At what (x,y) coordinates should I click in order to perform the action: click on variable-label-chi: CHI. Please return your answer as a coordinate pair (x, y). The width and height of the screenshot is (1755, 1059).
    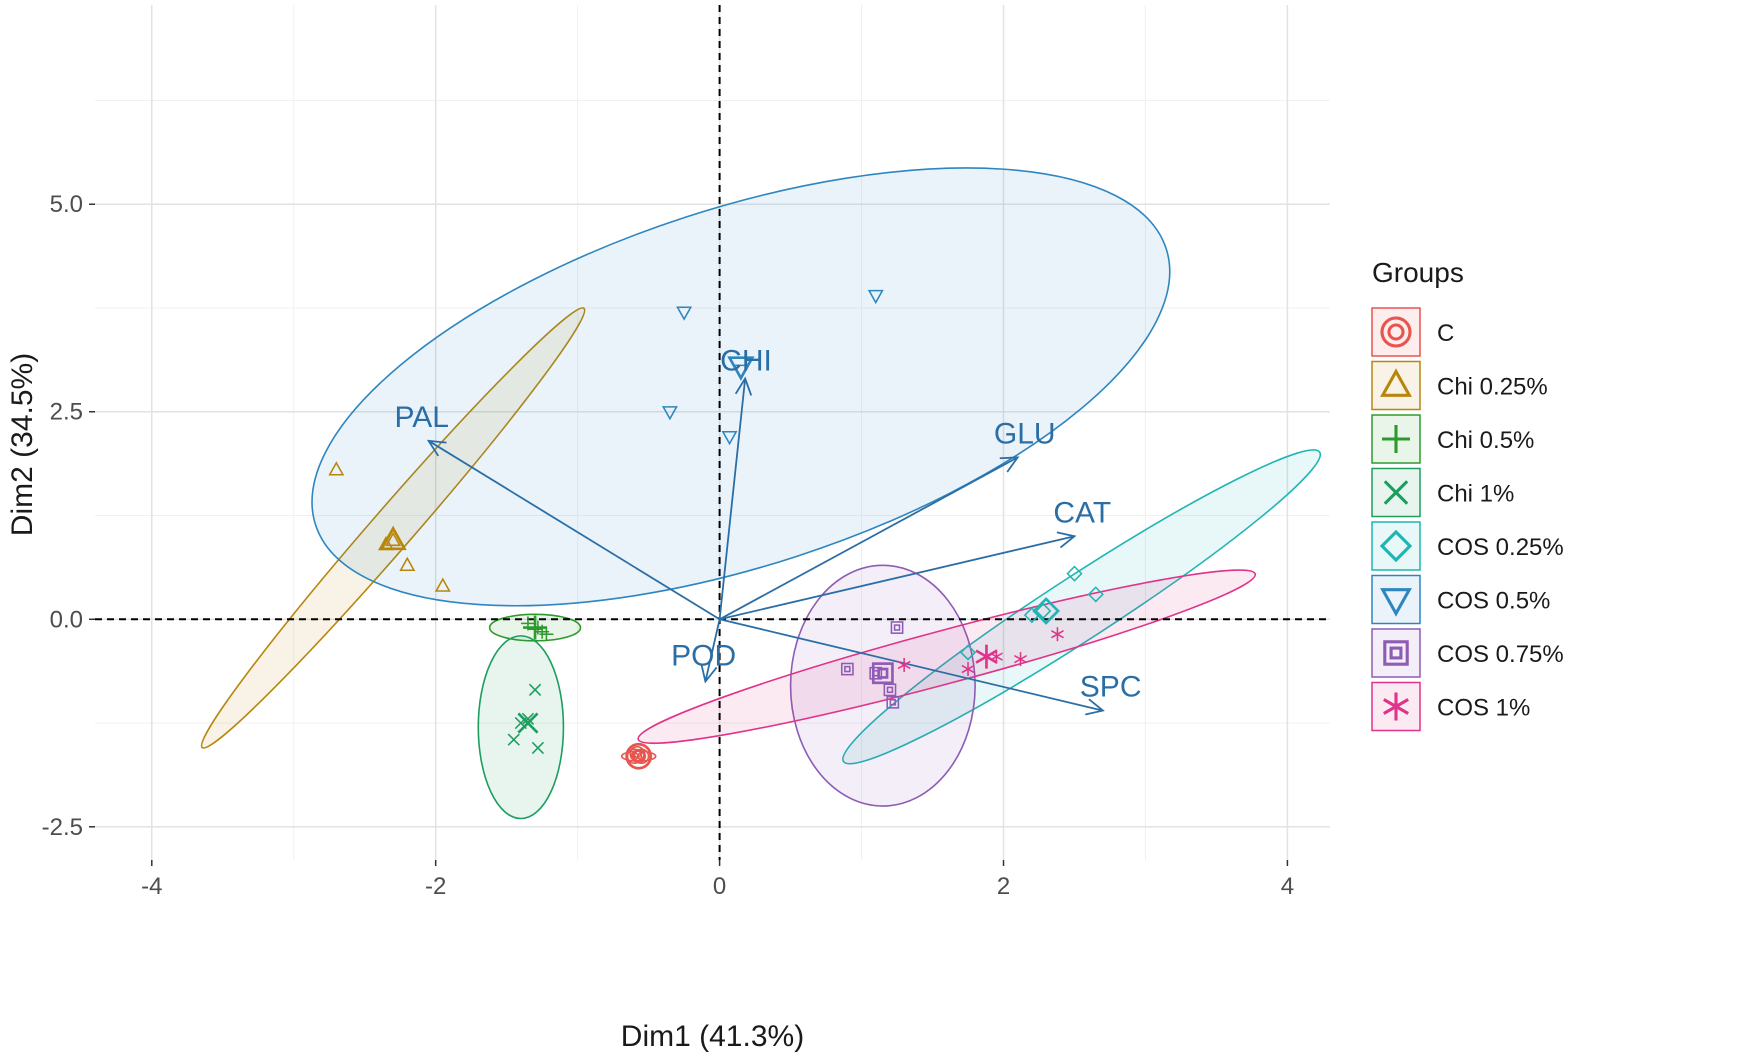
    Looking at the image, I should click on (746, 361).